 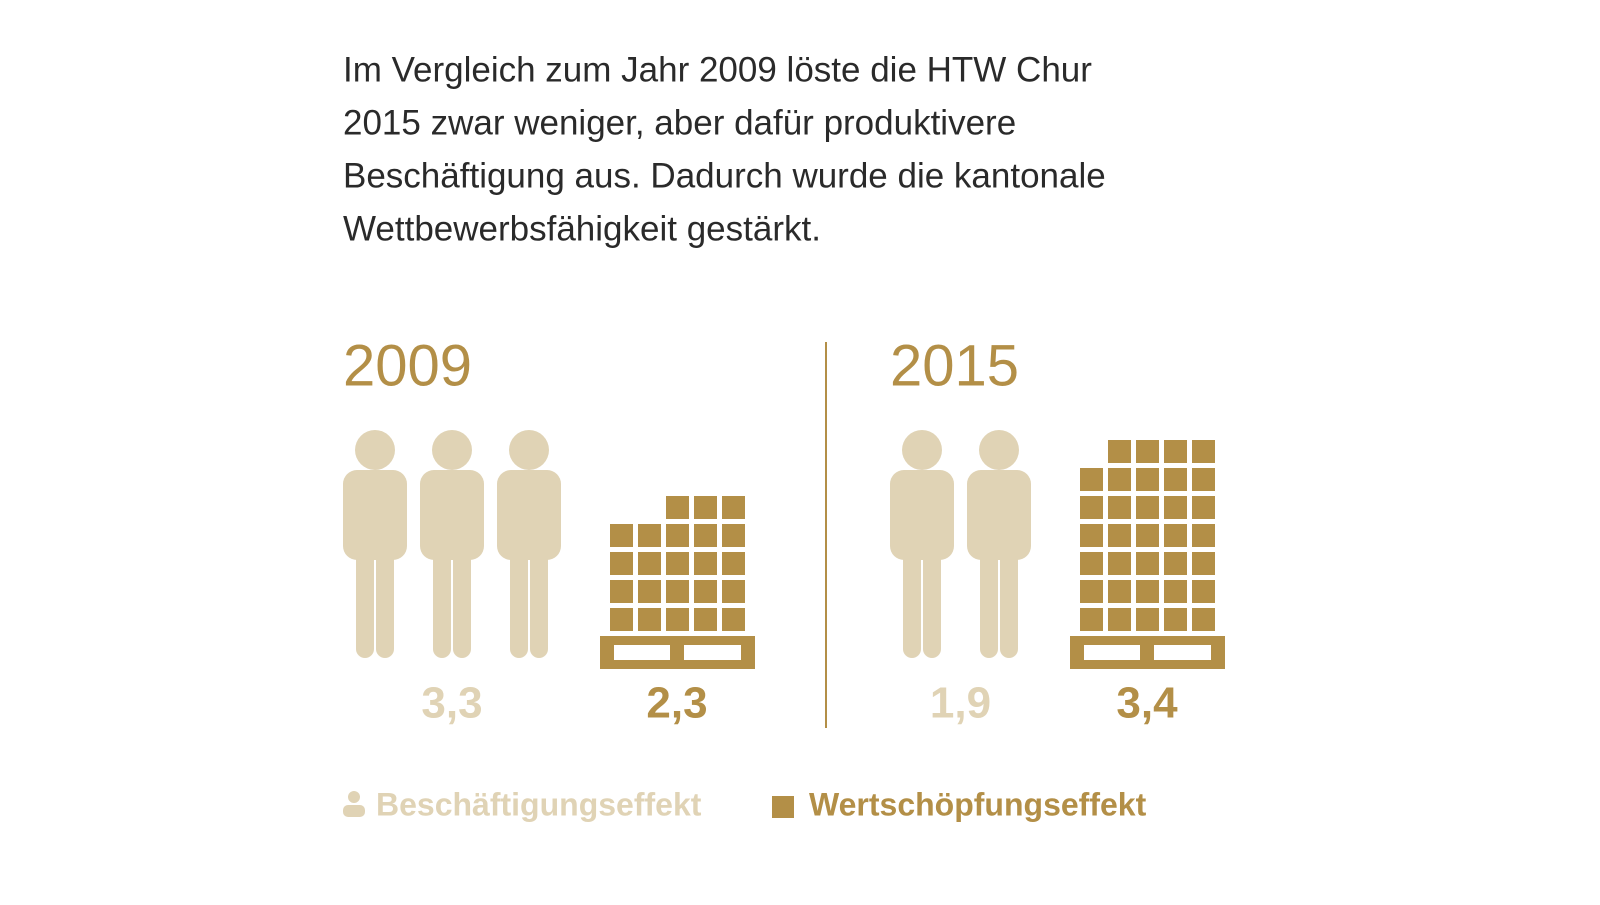 What do you see at coordinates (954, 365) in the screenshot?
I see `year-label: 2015` at bounding box center [954, 365].